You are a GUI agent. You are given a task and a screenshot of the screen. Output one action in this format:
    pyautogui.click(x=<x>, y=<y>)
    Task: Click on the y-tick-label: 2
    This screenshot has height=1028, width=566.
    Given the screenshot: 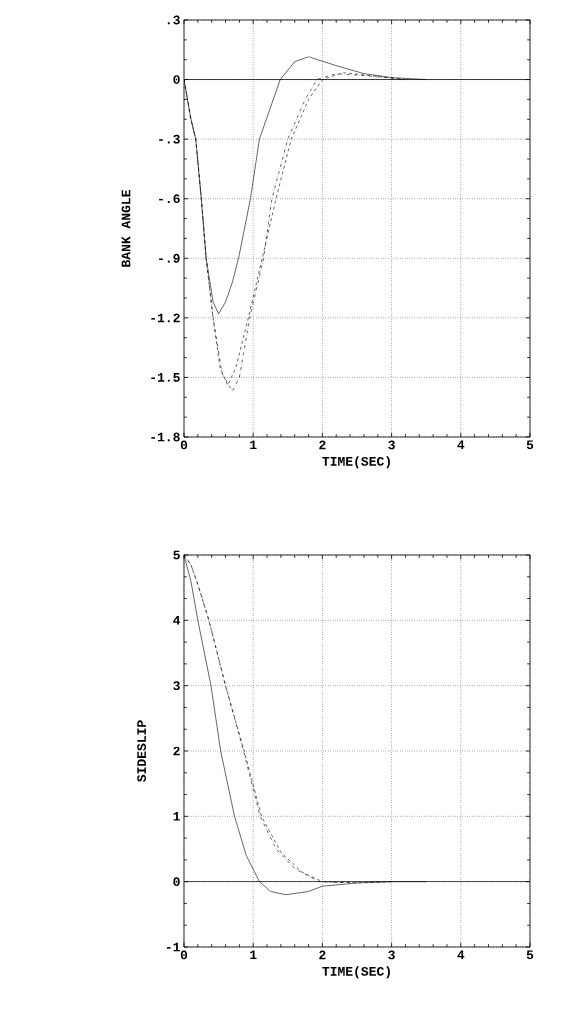 What is the action you would take?
    pyautogui.click(x=176, y=751)
    